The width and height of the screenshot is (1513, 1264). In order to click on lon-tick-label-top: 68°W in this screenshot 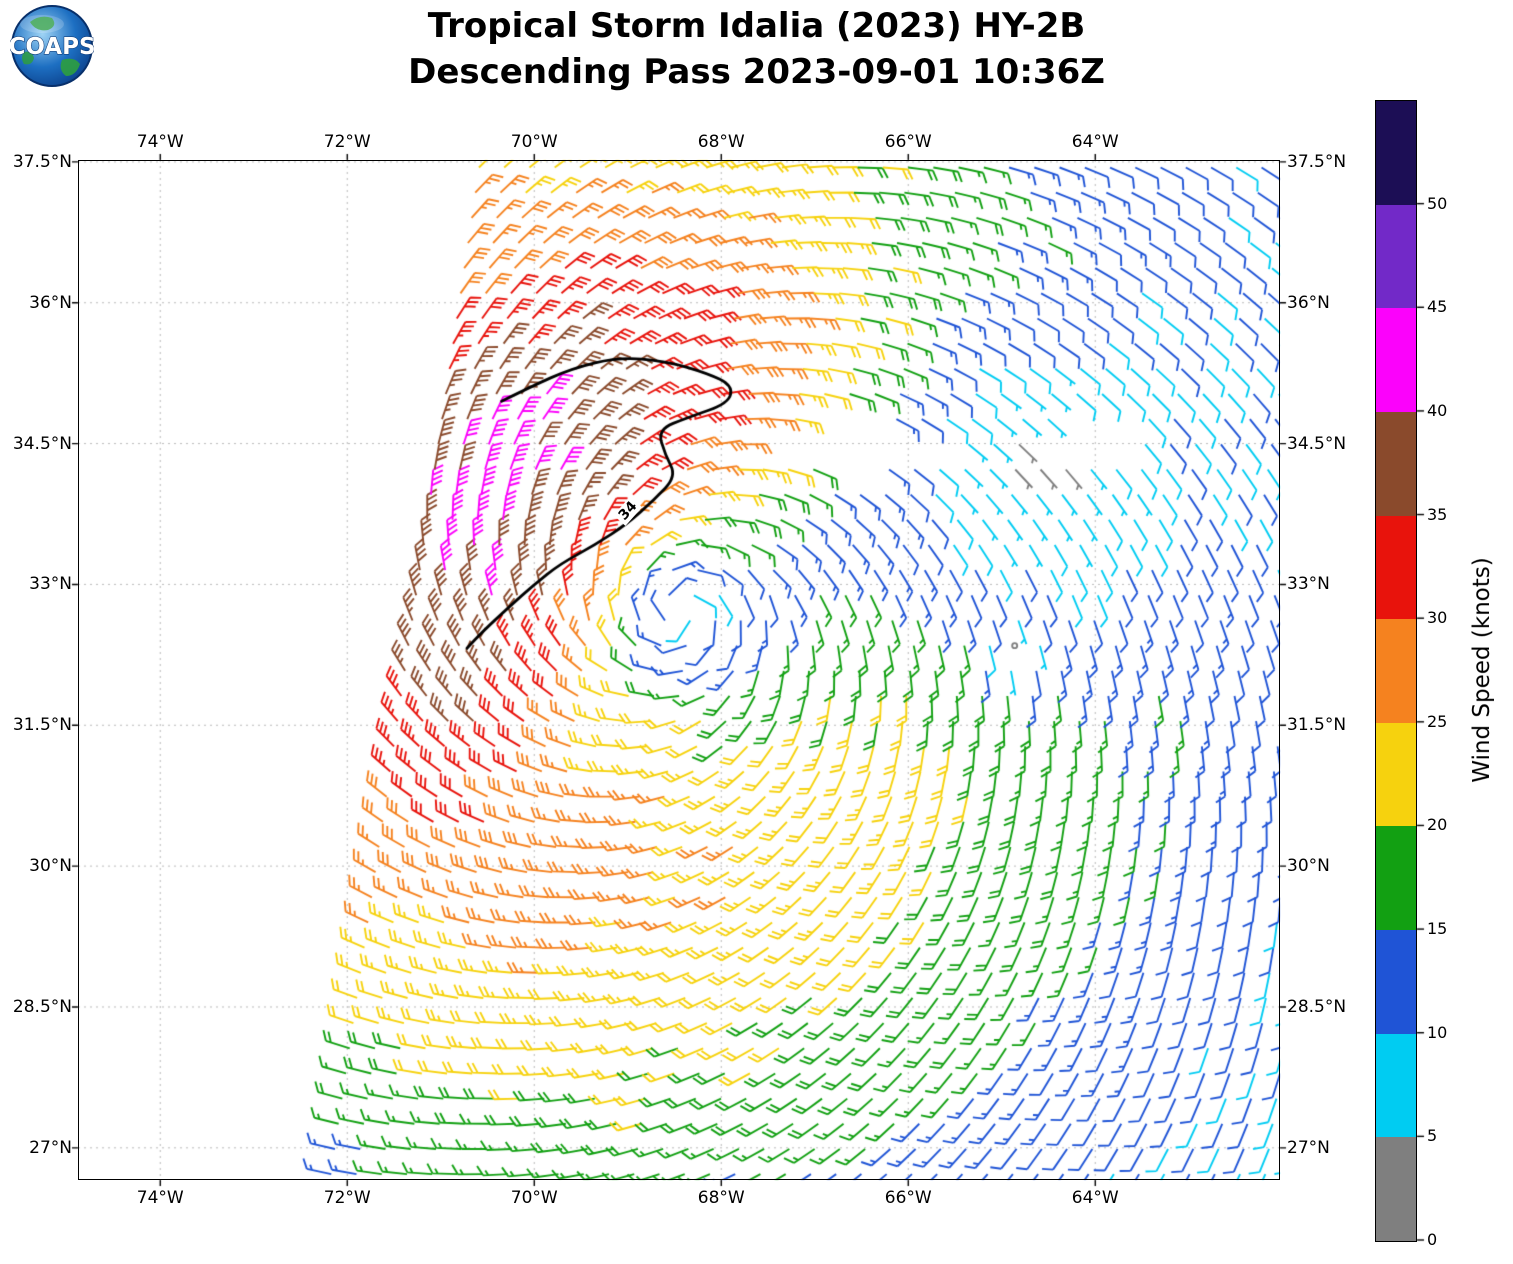, I will do `click(721, 142)`.